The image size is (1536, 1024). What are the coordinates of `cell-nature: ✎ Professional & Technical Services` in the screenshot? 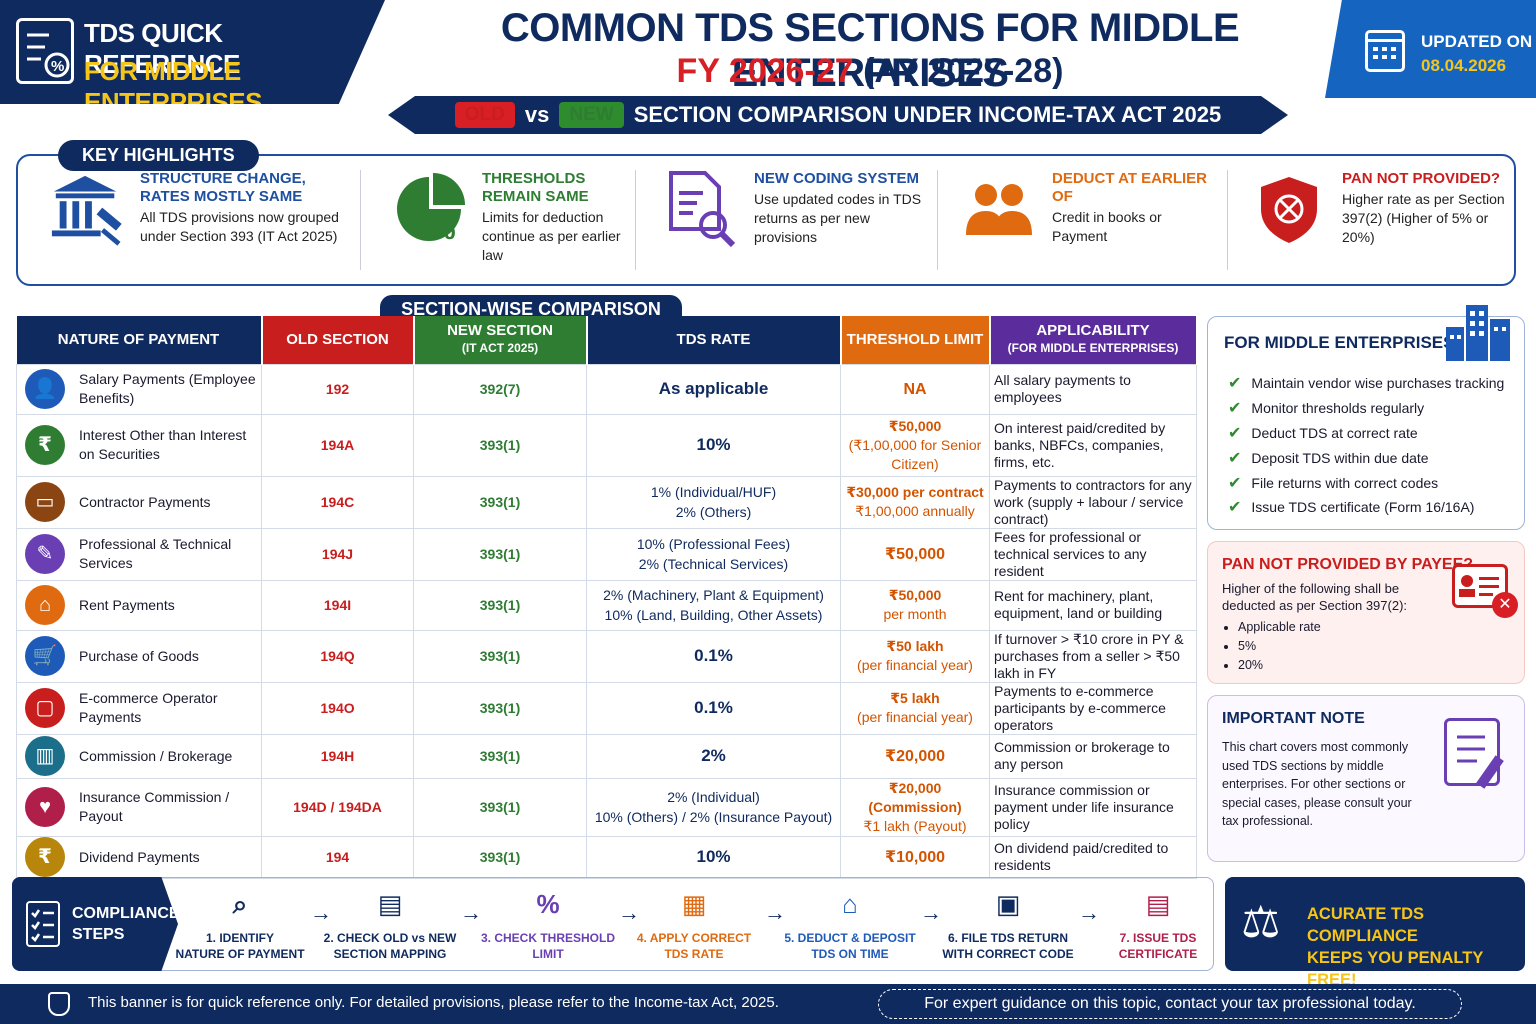 It's located at (139, 554).